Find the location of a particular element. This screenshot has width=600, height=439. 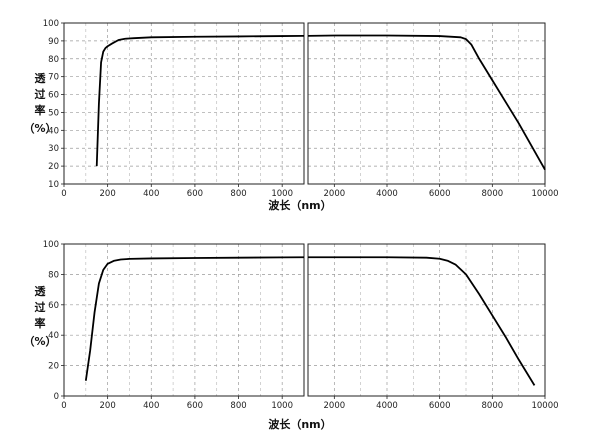

y-tick-label: 30 is located at coordinates (53, 149).